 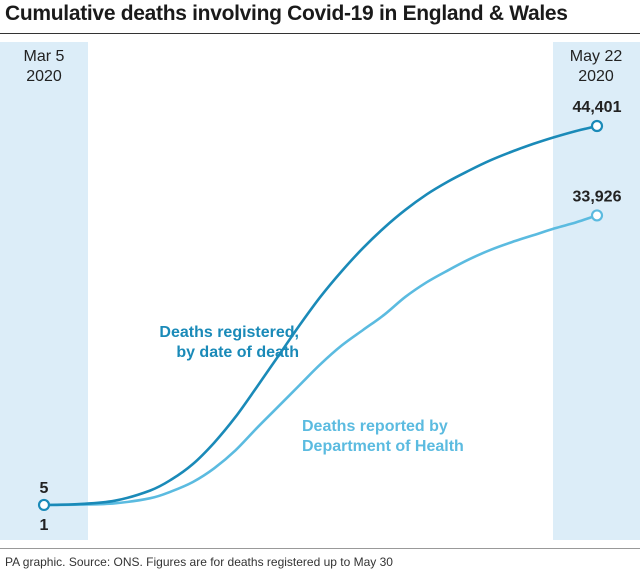 I want to click on series-name-label-registered-line-1: Deaths registered,, so click(x=229, y=332).